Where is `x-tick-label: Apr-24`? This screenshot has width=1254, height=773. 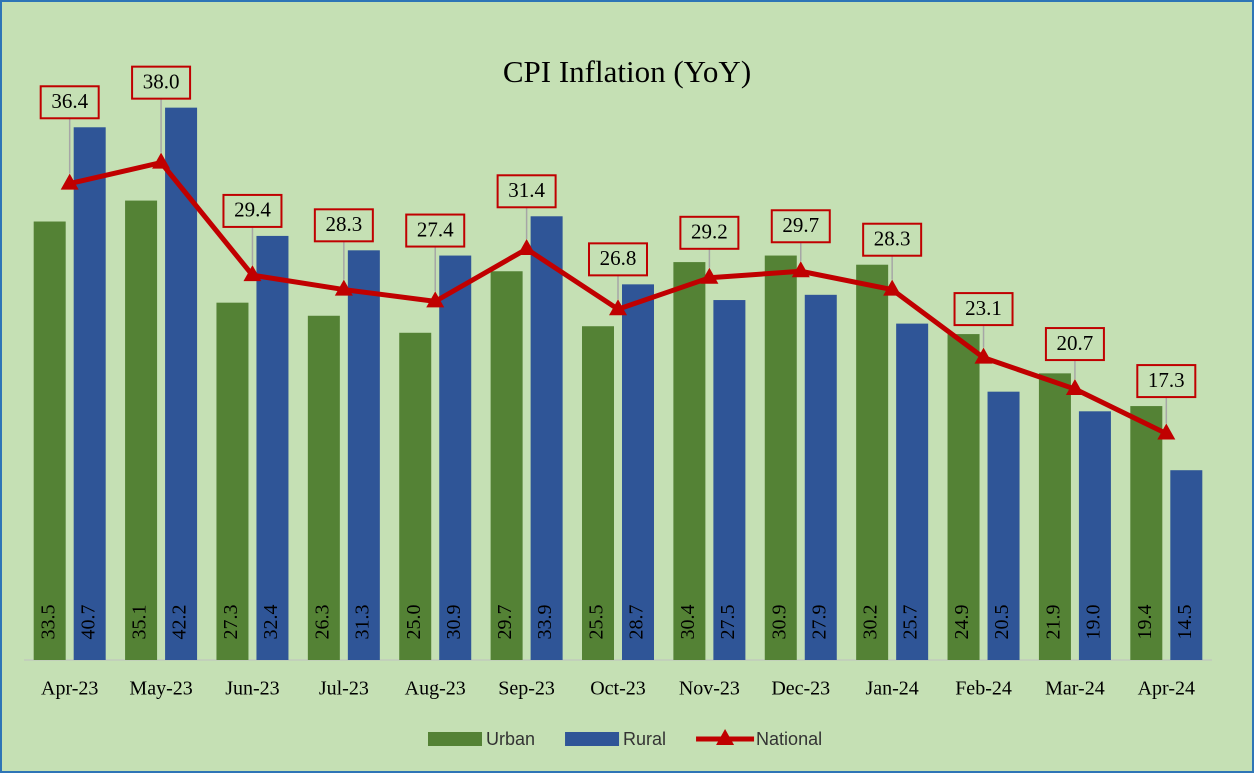
x-tick-label: Apr-24 is located at coordinates (1166, 689).